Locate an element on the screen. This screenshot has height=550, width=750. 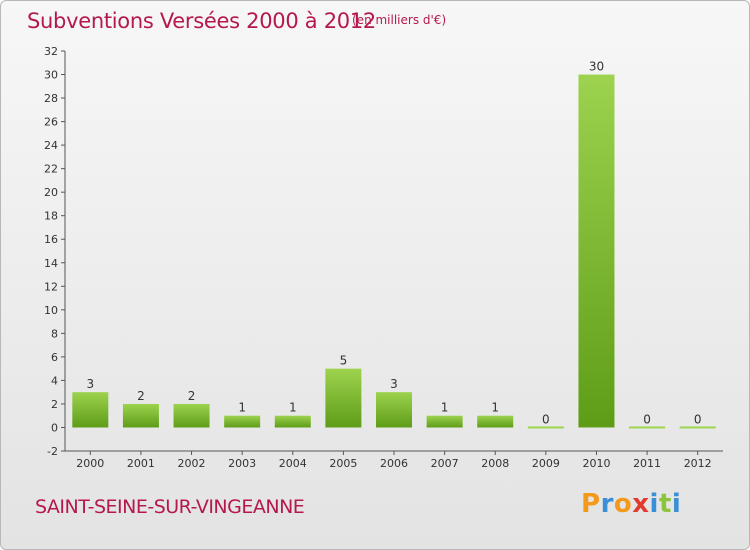
x-tick-label: 2009 is located at coordinates (546, 463).